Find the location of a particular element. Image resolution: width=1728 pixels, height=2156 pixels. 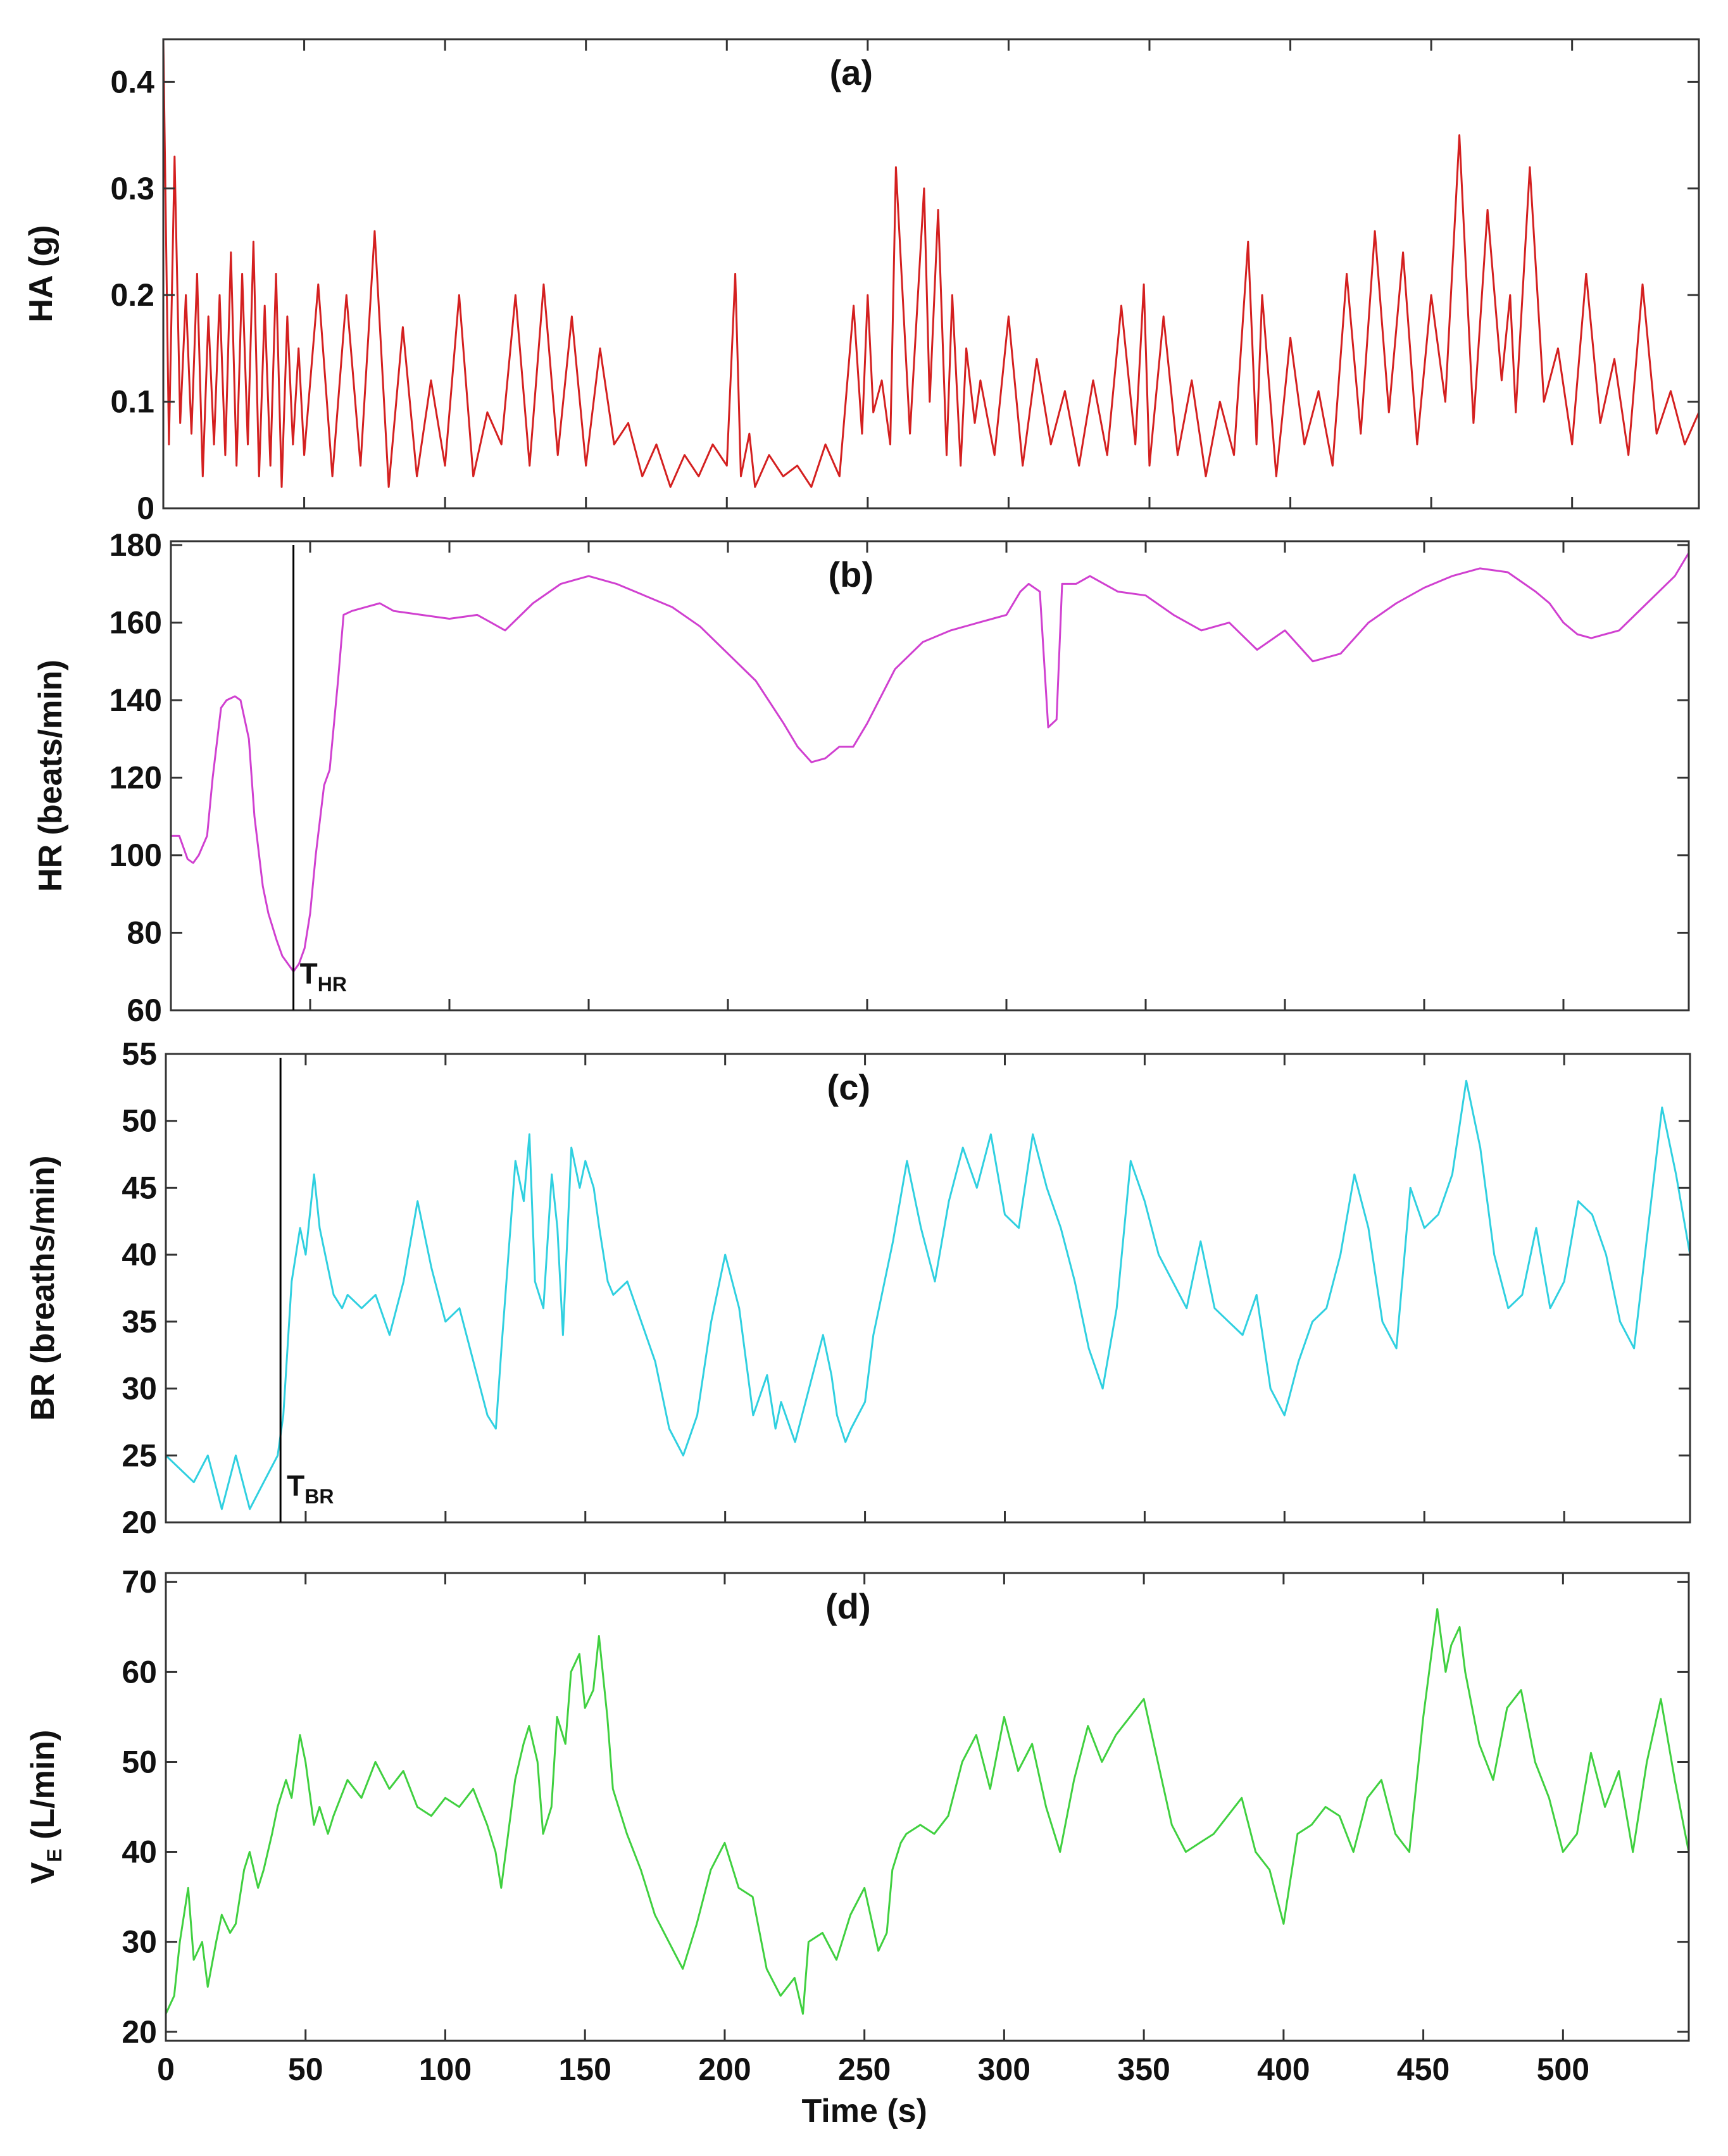

y-tick-label-b: 140 is located at coordinates (136, 700).